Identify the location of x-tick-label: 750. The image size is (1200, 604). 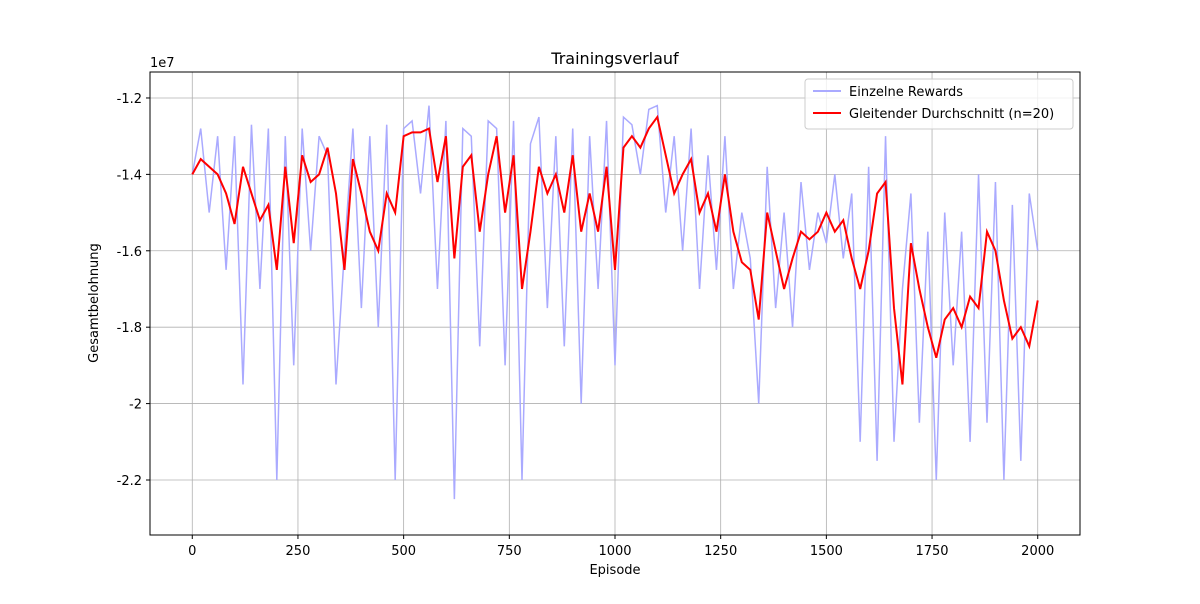
(509, 551).